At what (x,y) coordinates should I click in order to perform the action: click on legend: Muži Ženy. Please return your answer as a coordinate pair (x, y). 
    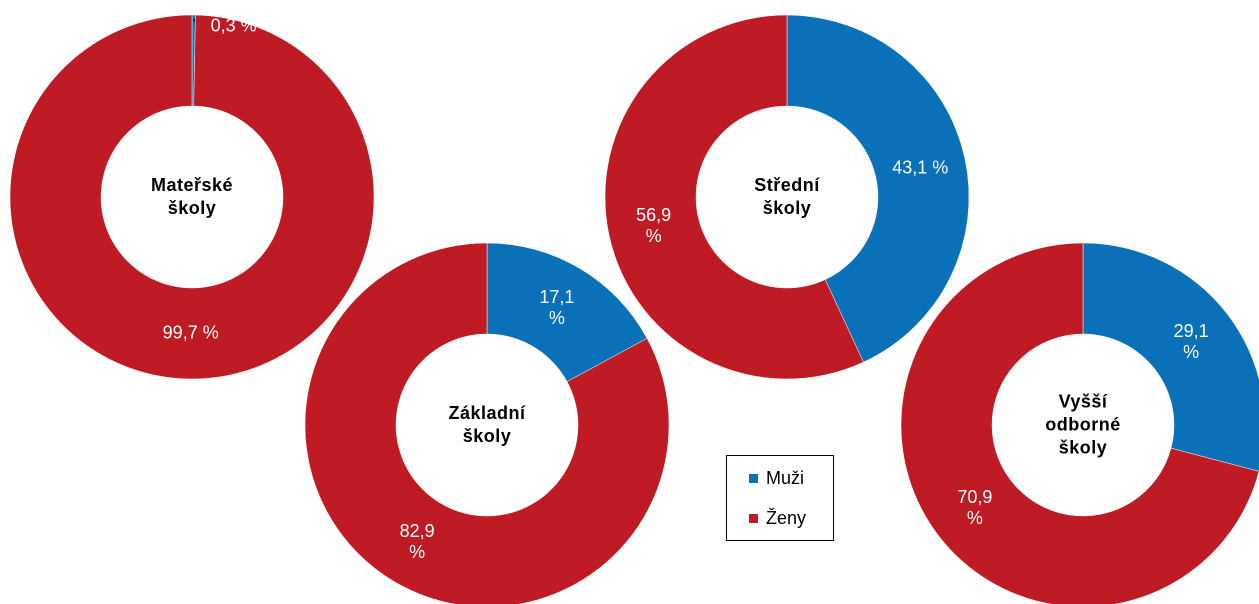
    Looking at the image, I should click on (780, 498).